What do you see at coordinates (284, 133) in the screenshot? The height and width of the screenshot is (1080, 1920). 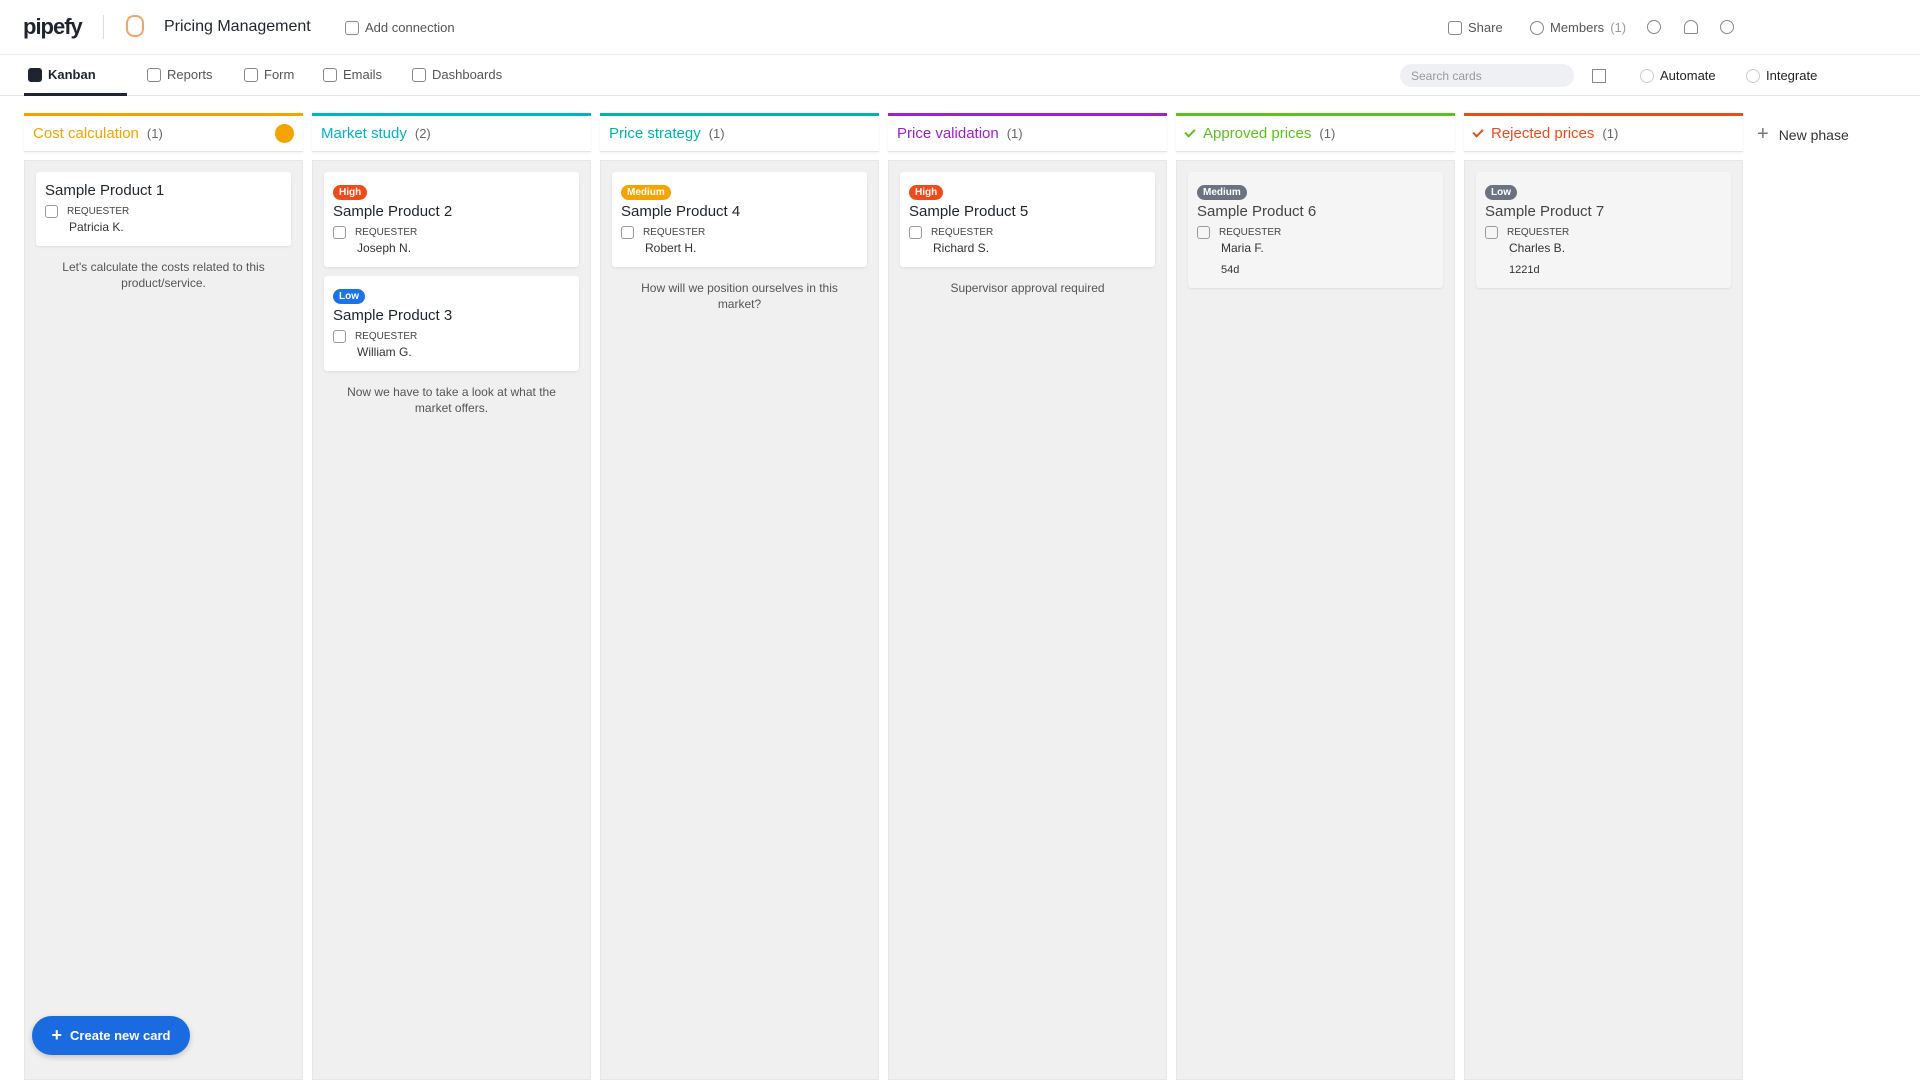 I see `add-card` at bounding box center [284, 133].